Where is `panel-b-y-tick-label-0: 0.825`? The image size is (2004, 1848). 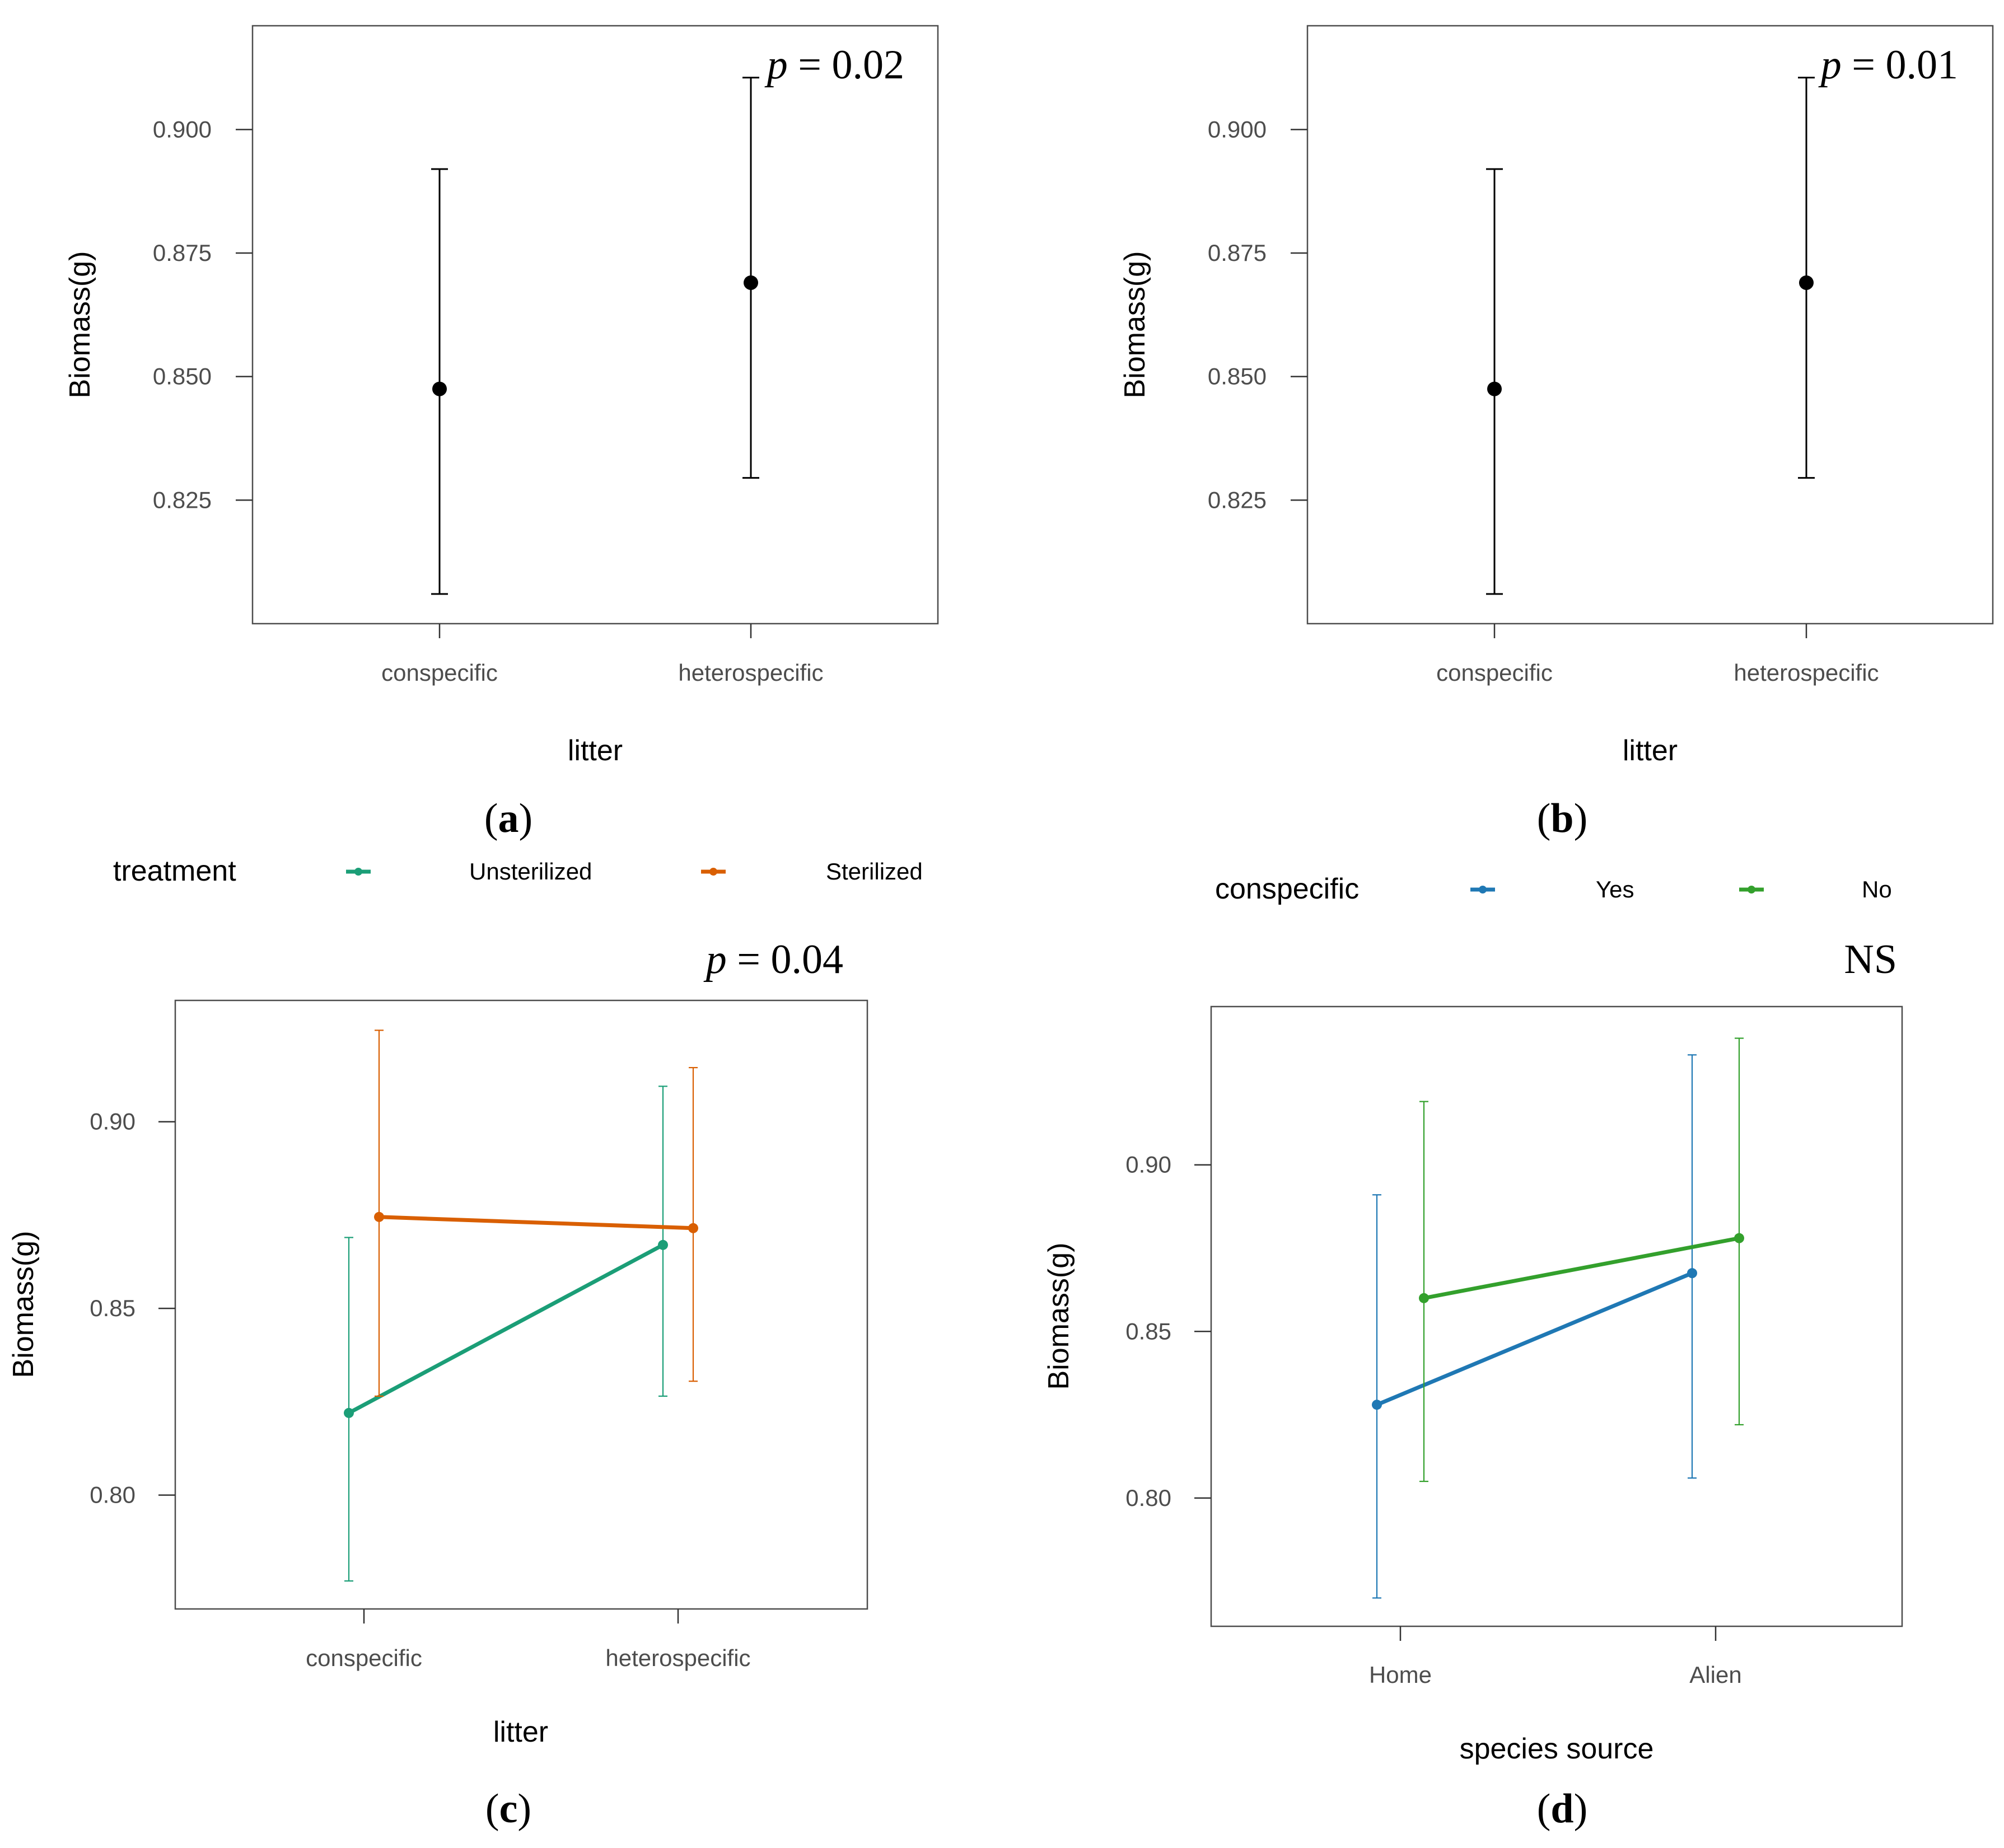 panel-b-y-tick-label-0: 0.825 is located at coordinates (1237, 499).